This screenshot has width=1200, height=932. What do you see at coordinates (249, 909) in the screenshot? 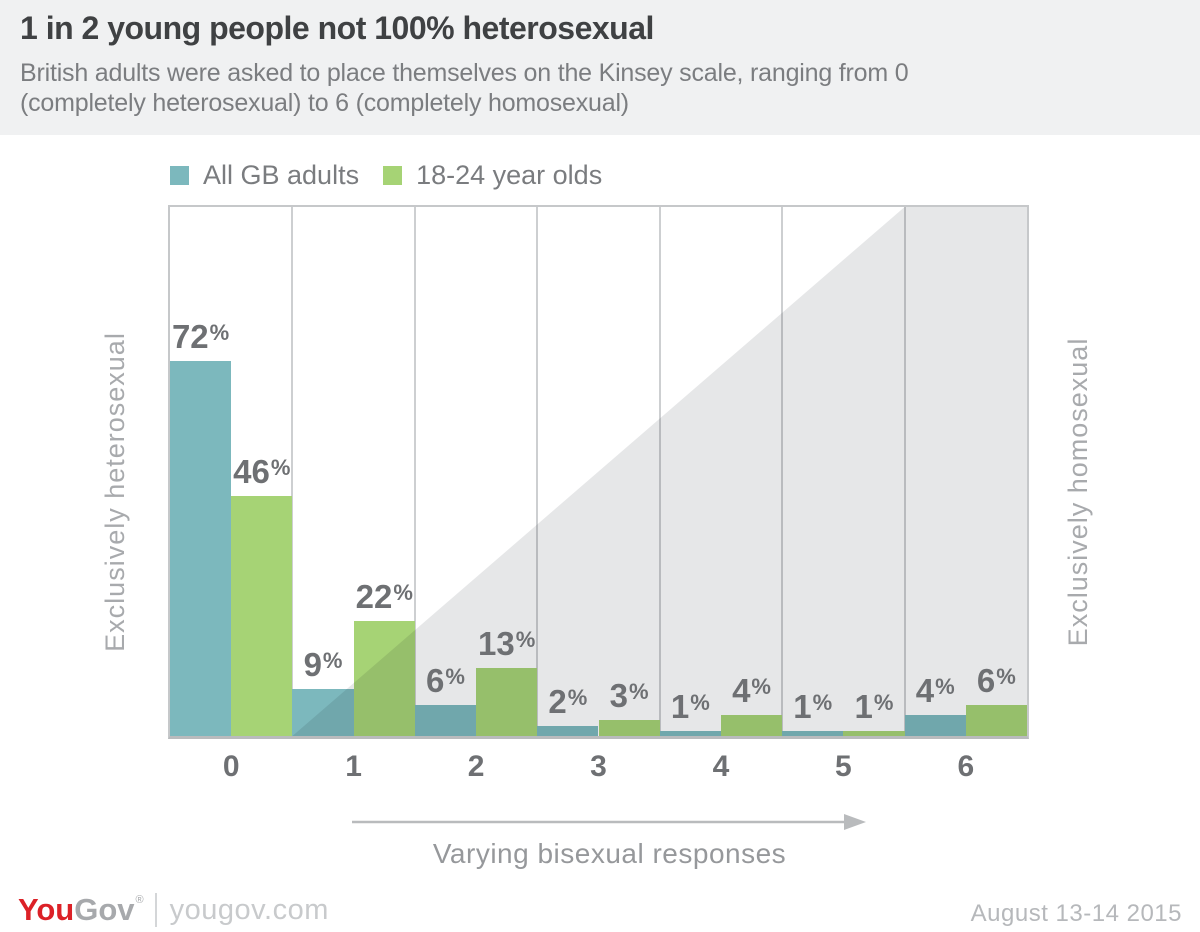
I see `yougov-url: yougov.com` at bounding box center [249, 909].